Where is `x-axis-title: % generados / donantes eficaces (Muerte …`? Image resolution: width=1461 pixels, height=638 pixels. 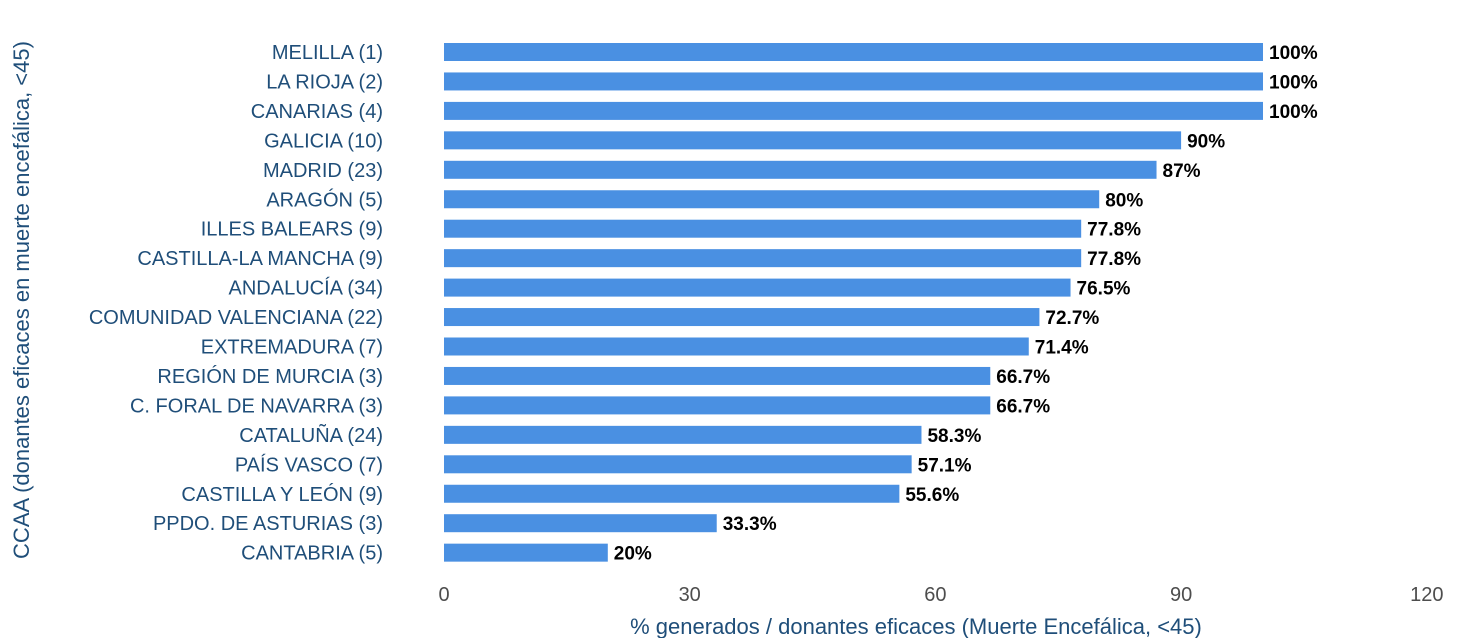 x-axis-title: % generados / donantes eficaces (Muerte … is located at coordinates (916, 626).